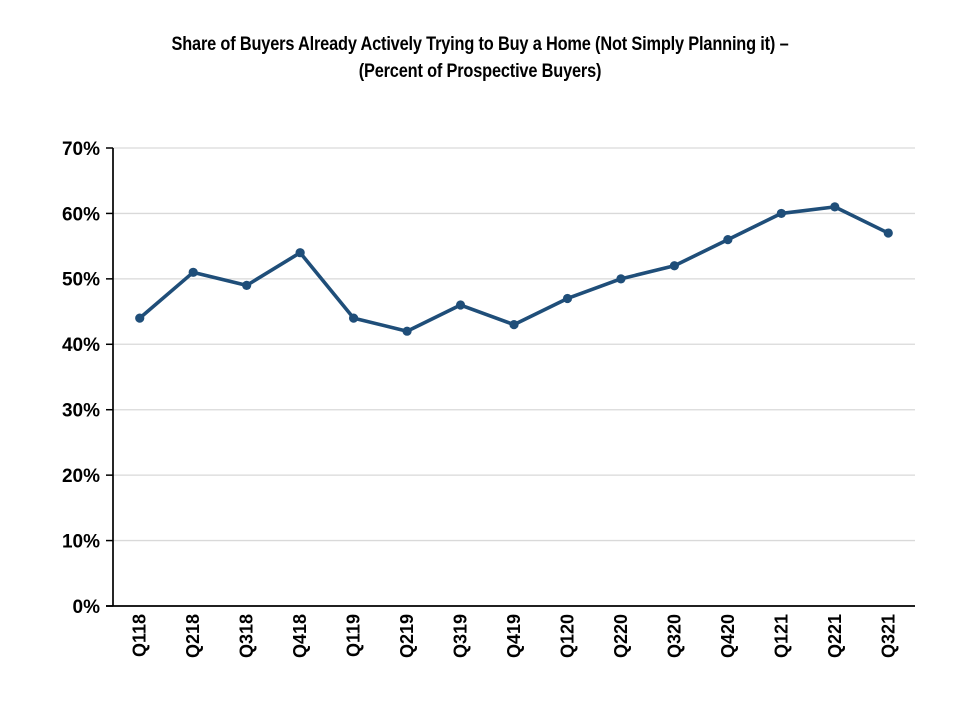 The height and width of the screenshot is (720, 960). Describe the element at coordinates (81, 476) in the screenshot. I see `y-axis-label: 20%` at that location.